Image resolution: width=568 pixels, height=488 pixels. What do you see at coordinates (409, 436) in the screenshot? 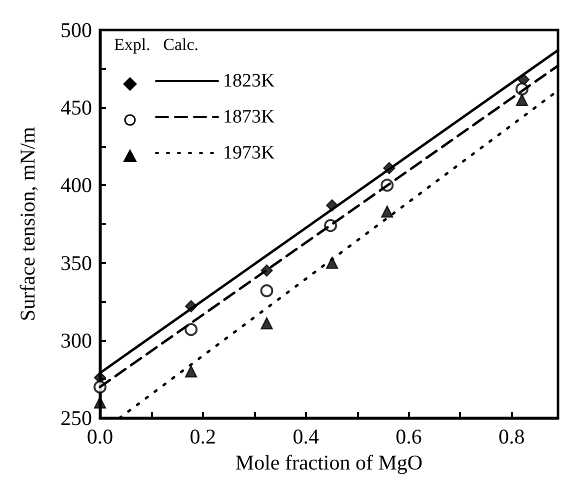
I see `x-tick-label: 0.6` at bounding box center [409, 436].